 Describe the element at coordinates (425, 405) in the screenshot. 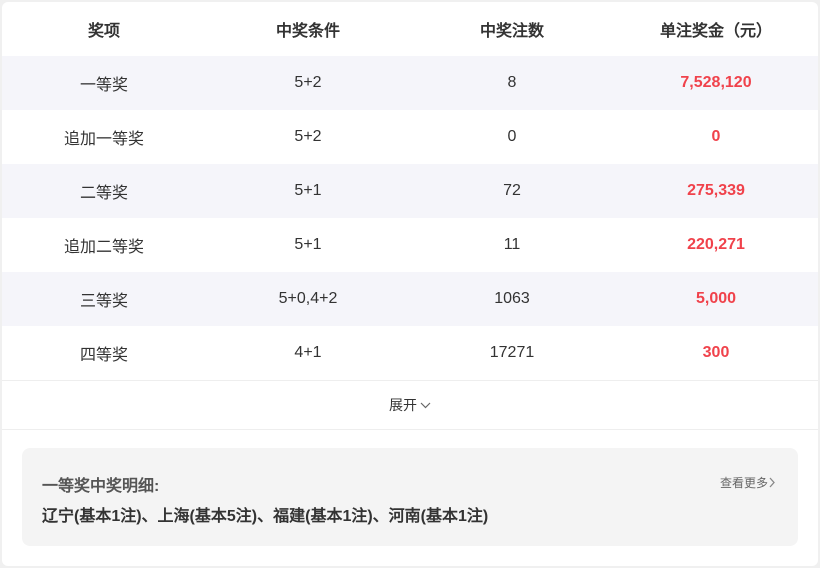

I see `chevron-down-icon` at that location.